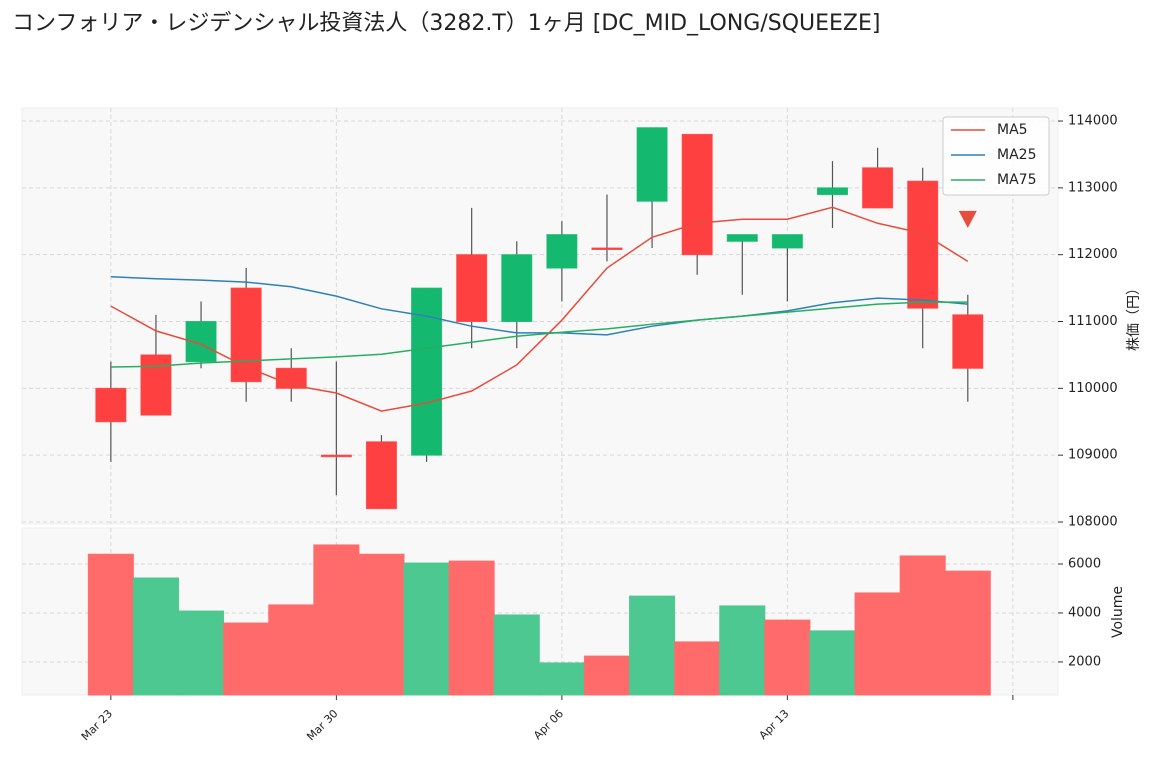  Describe the element at coordinates (967, 219) in the screenshot. I see `signal-marker` at that location.